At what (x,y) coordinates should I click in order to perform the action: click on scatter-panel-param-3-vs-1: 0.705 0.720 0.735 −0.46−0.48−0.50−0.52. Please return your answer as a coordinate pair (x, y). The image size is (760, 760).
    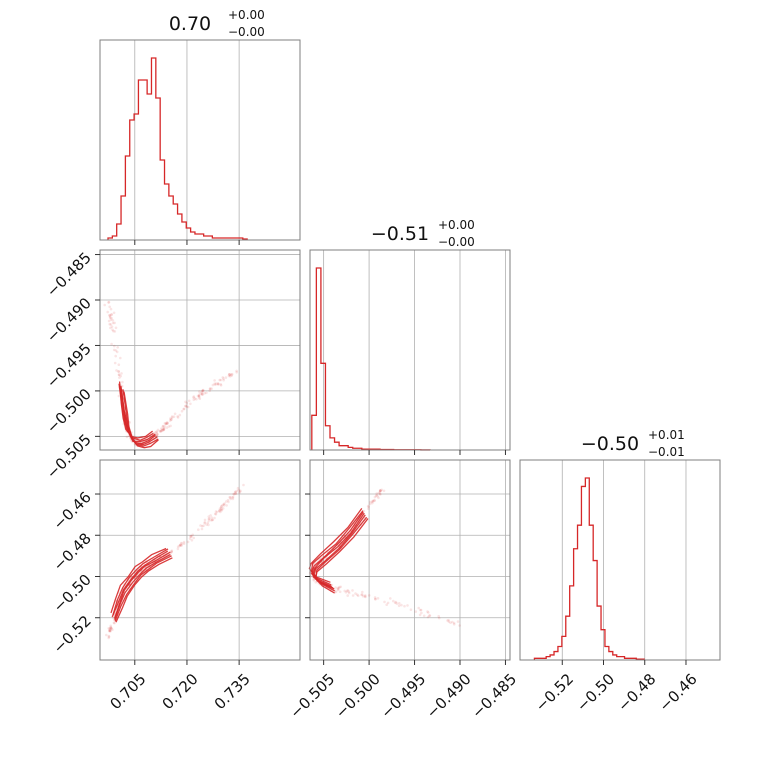
    Looking at the image, I should click on (175, 586).